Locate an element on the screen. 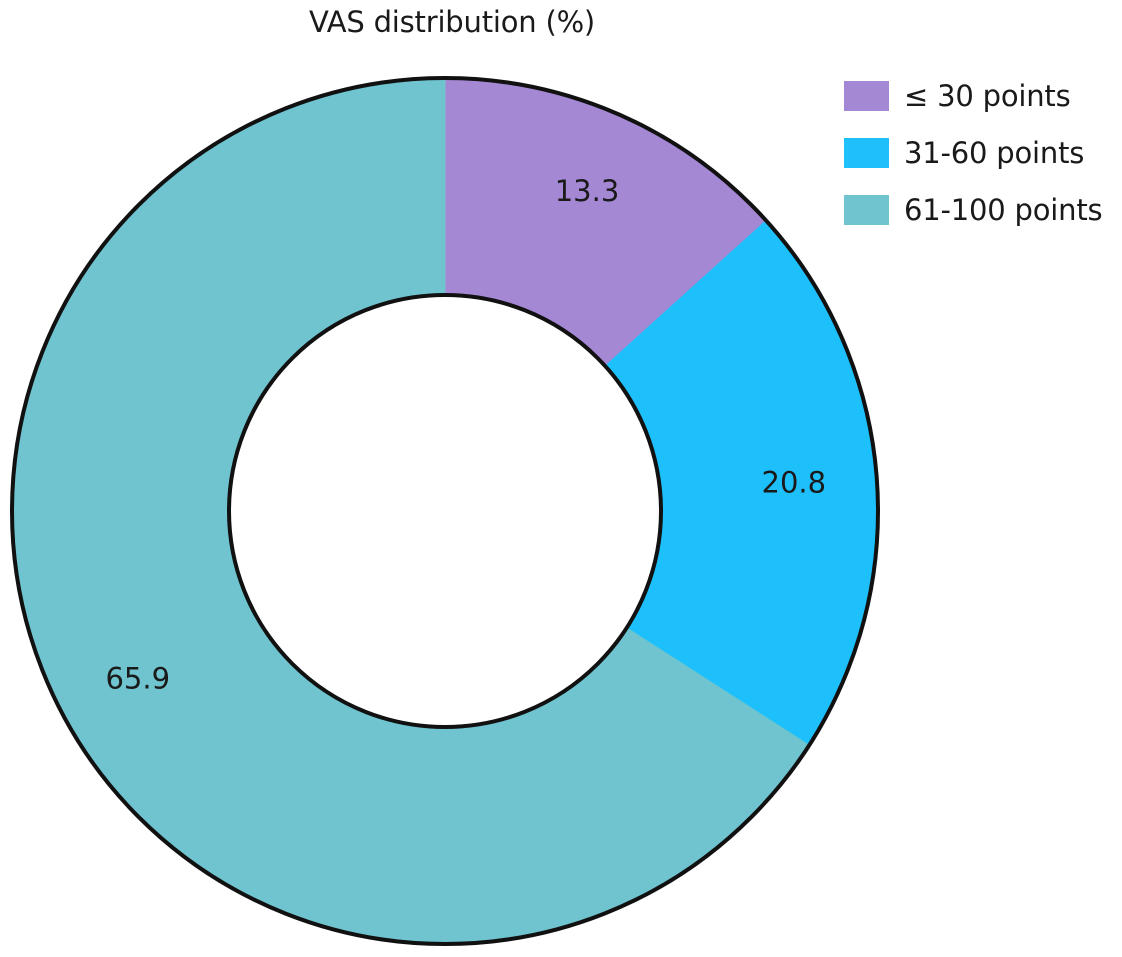 The height and width of the screenshot is (957, 1122). slice-value-label: 20.8 is located at coordinates (794, 482).